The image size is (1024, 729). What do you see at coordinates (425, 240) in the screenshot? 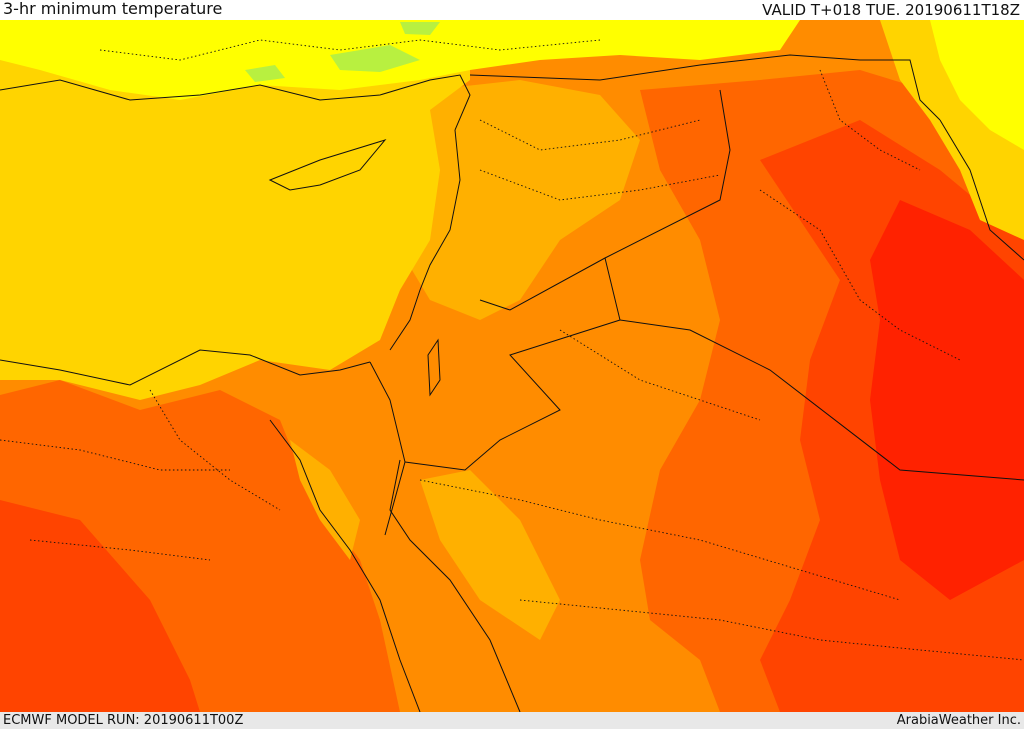
I see `coastline-levant` at bounding box center [425, 240].